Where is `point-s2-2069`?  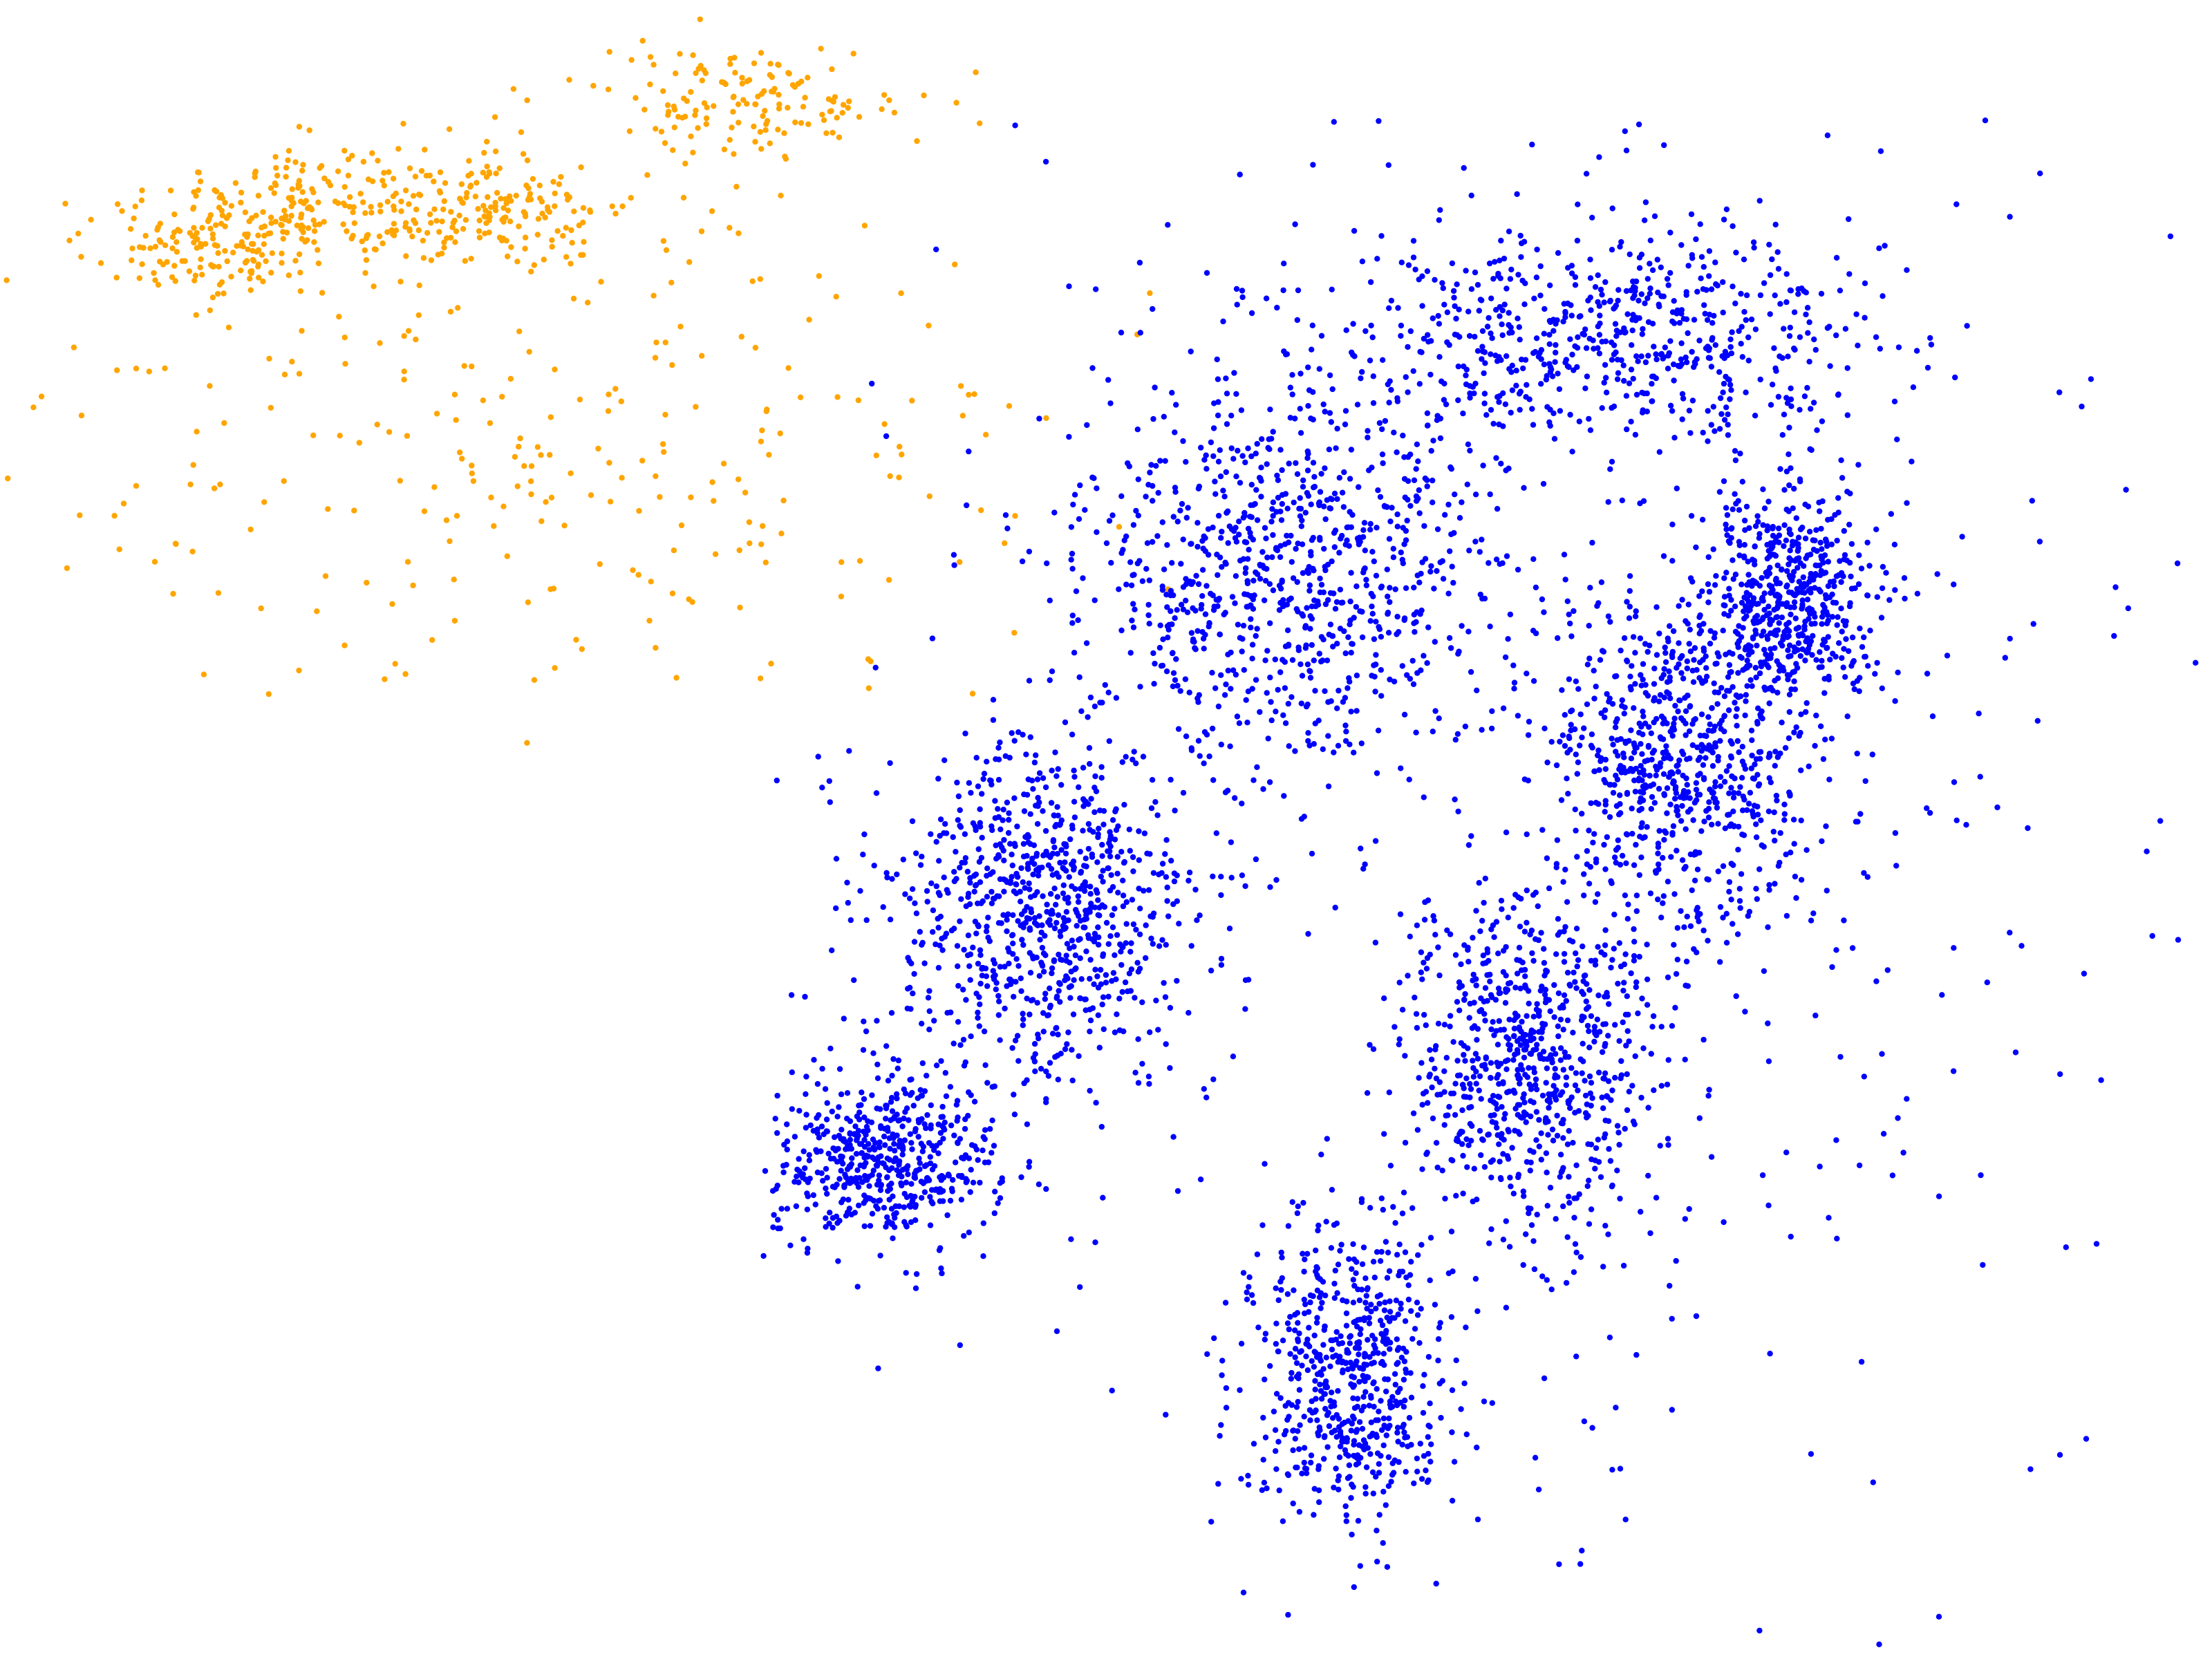
point-s2-2069 is located at coordinates (1376, 622).